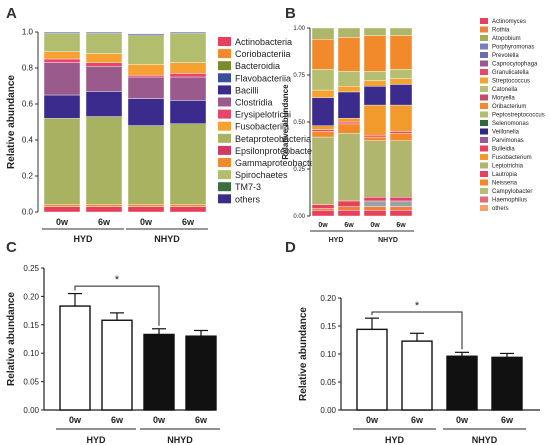 The width and height of the screenshot is (550, 445). I want to click on legend-label: Campylobacter, so click(512, 192).